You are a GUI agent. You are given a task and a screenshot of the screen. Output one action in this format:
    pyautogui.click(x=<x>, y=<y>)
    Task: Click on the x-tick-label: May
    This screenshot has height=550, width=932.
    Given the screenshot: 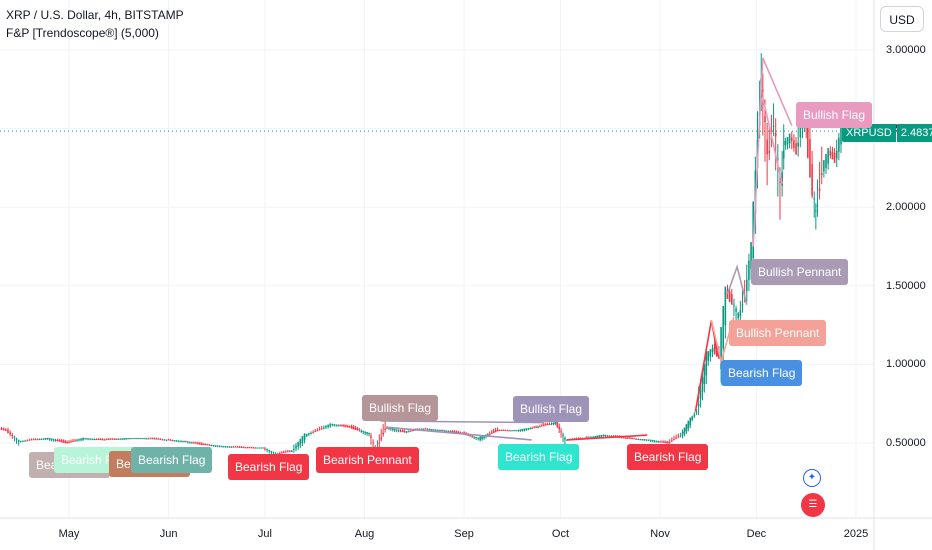 What is the action you would take?
    pyautogui.click(x=69, y=534)
    